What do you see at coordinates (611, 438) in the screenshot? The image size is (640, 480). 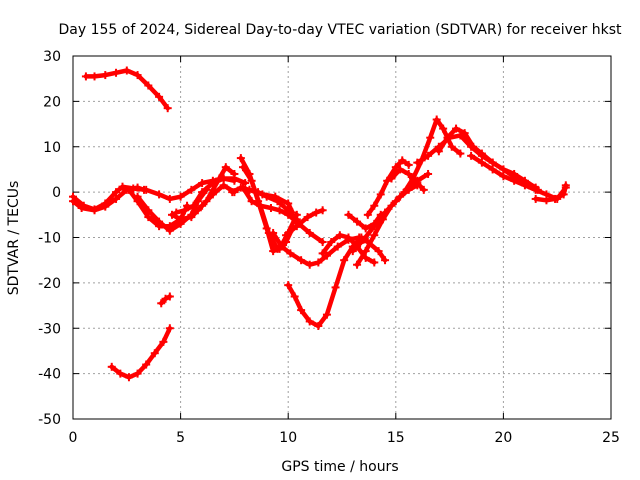 I see `x-tick-label: 25` at bounding box center [611, 438].